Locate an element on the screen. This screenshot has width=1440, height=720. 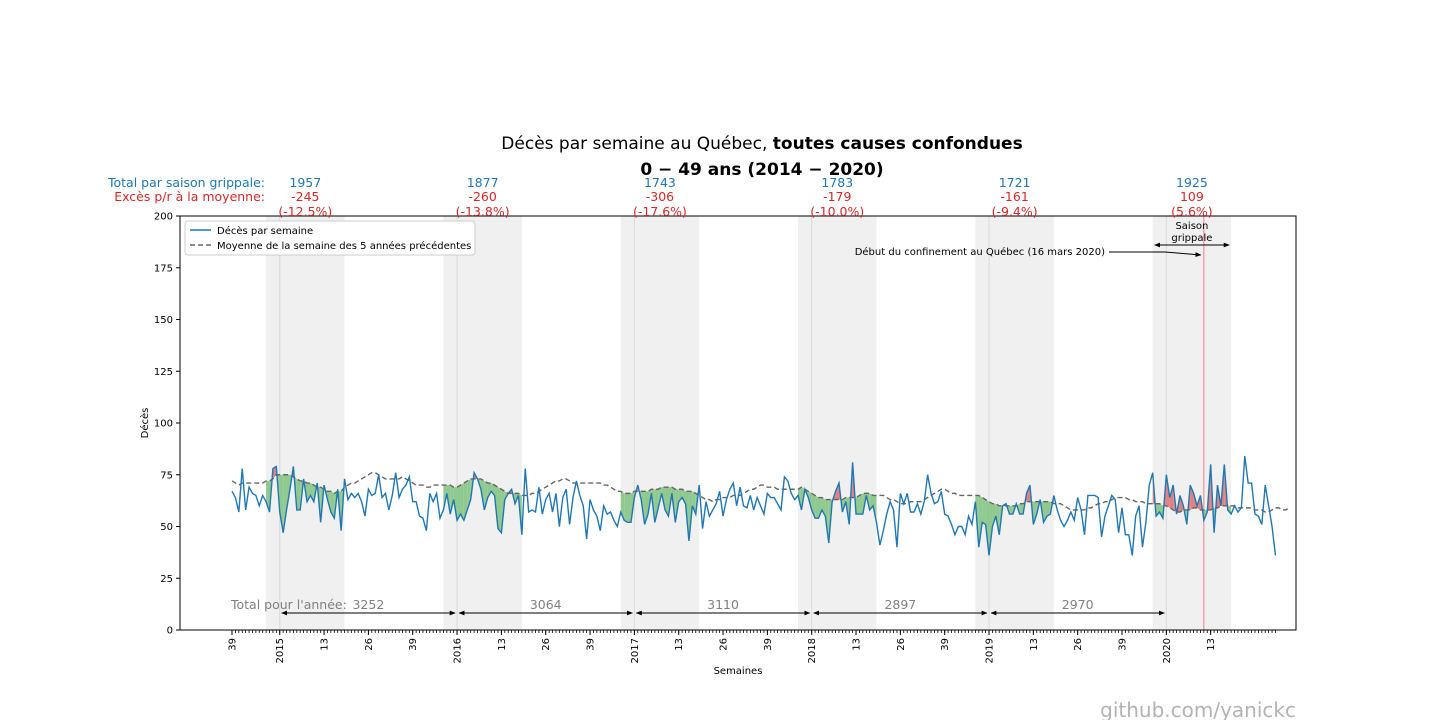
x-tick-label: 2017 is located at coordinates (635, 650).